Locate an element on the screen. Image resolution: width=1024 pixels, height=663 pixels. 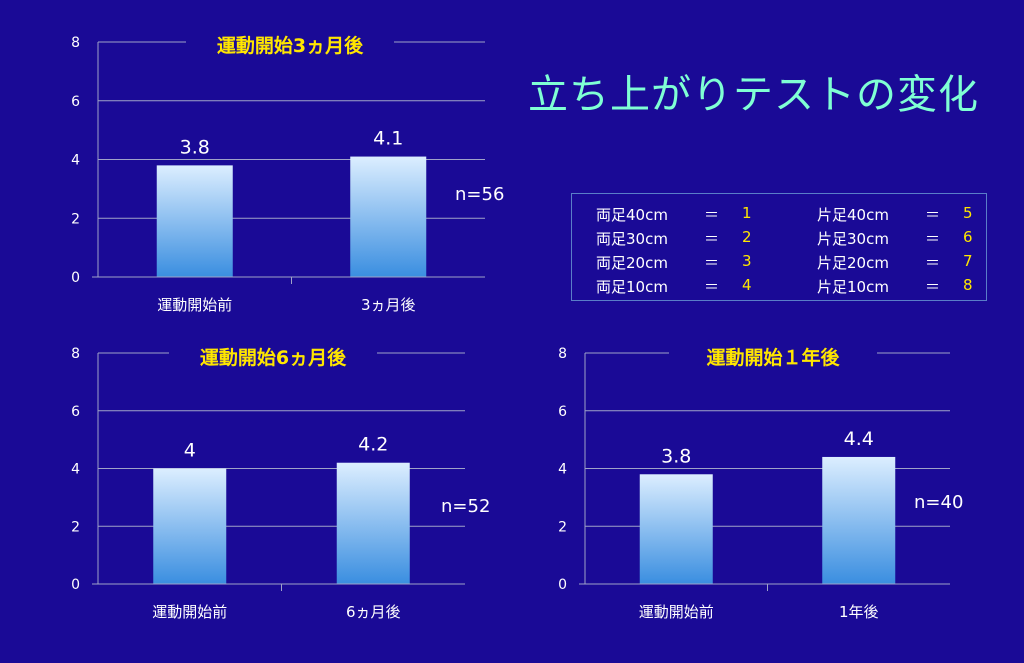
legend-score: 8 is located at coordinates (968, 285).